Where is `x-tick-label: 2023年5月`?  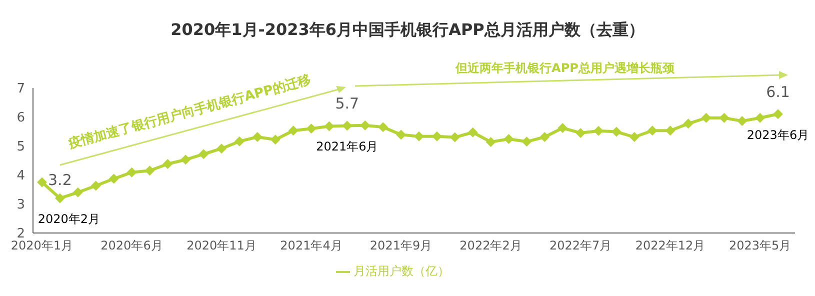
x-tick-label: 2023年5月 is located at coordinates (760, 245).